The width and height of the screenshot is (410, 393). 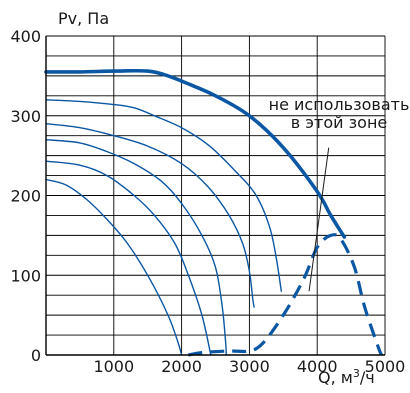 I want to click on x-tick-label: 4000, so click(x=317, y=366).